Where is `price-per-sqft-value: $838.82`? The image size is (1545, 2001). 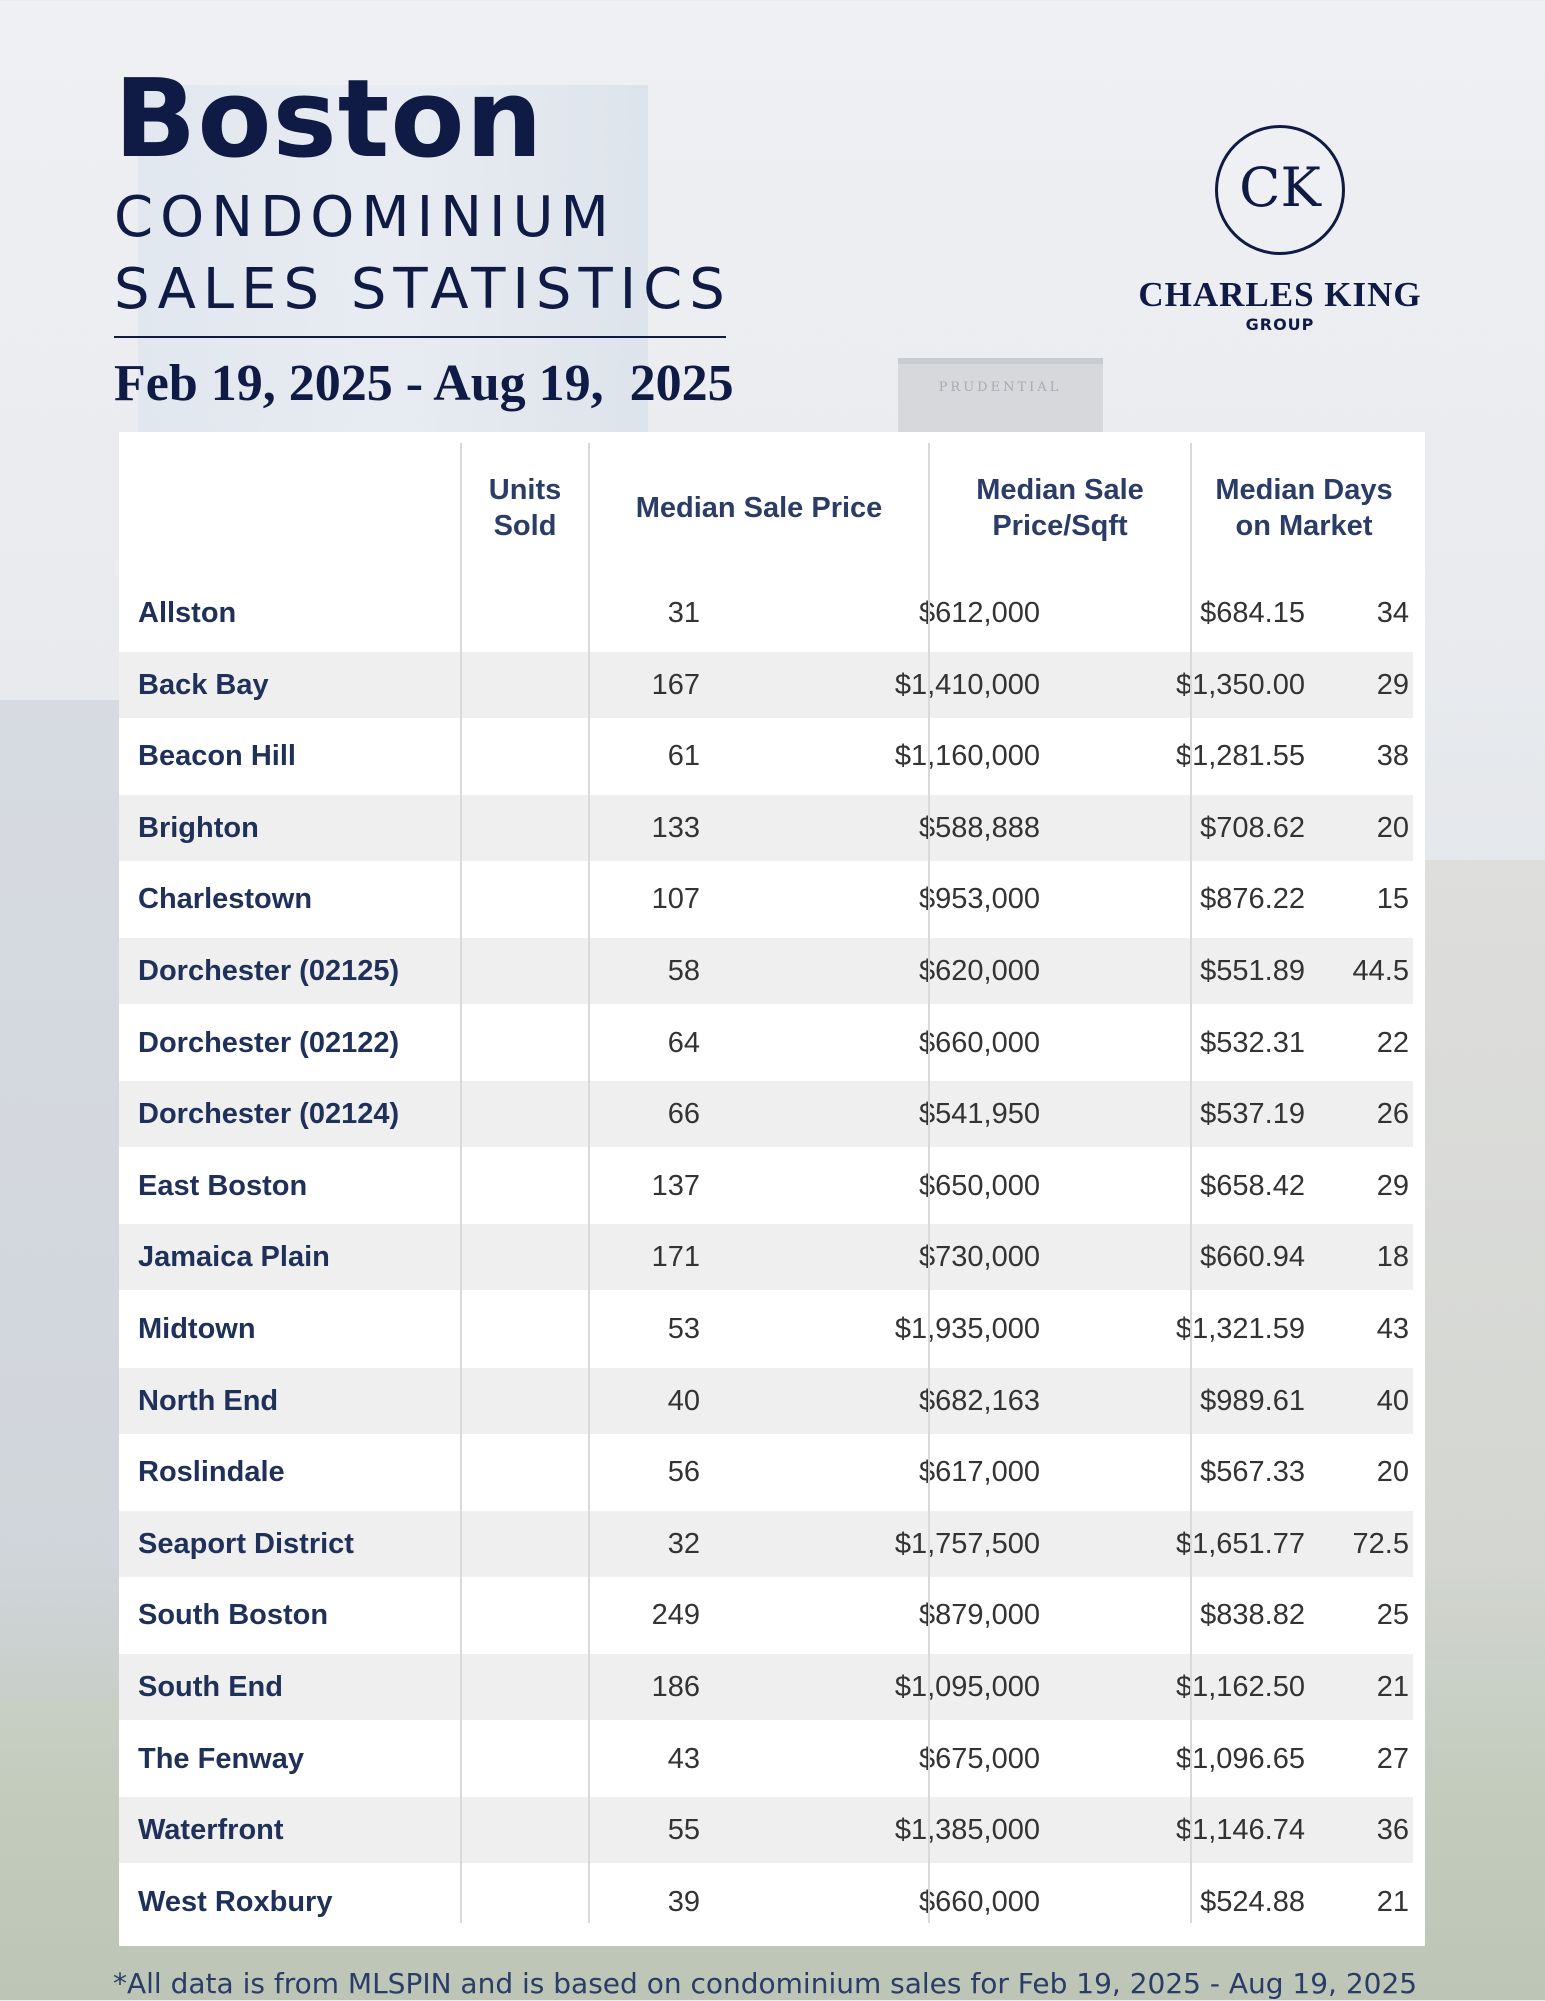 price-per-sqft-value: $838.82 is located at coordinates (1252, 1615).